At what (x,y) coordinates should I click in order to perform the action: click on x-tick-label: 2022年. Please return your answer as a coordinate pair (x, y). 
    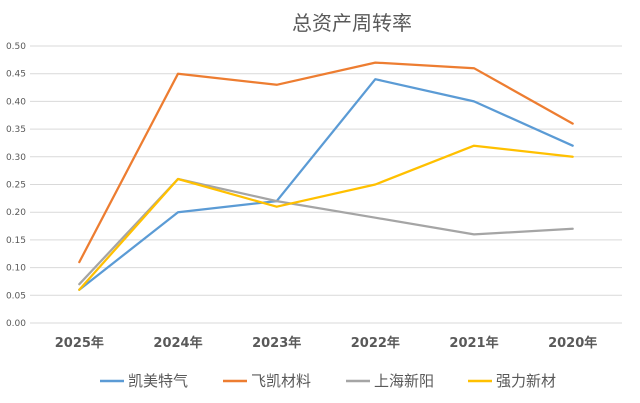
    Looking at the image, I should click on (375, 343).